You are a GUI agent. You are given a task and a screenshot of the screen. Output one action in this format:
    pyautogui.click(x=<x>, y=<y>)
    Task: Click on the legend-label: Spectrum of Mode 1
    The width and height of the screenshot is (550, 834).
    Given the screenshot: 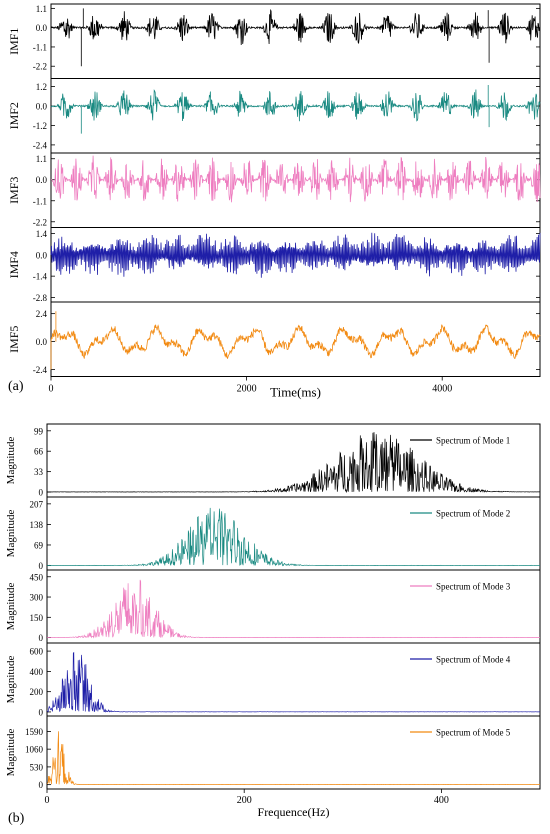 What is the action you would take?
    pyautogui.click(x=473, y=441)
    